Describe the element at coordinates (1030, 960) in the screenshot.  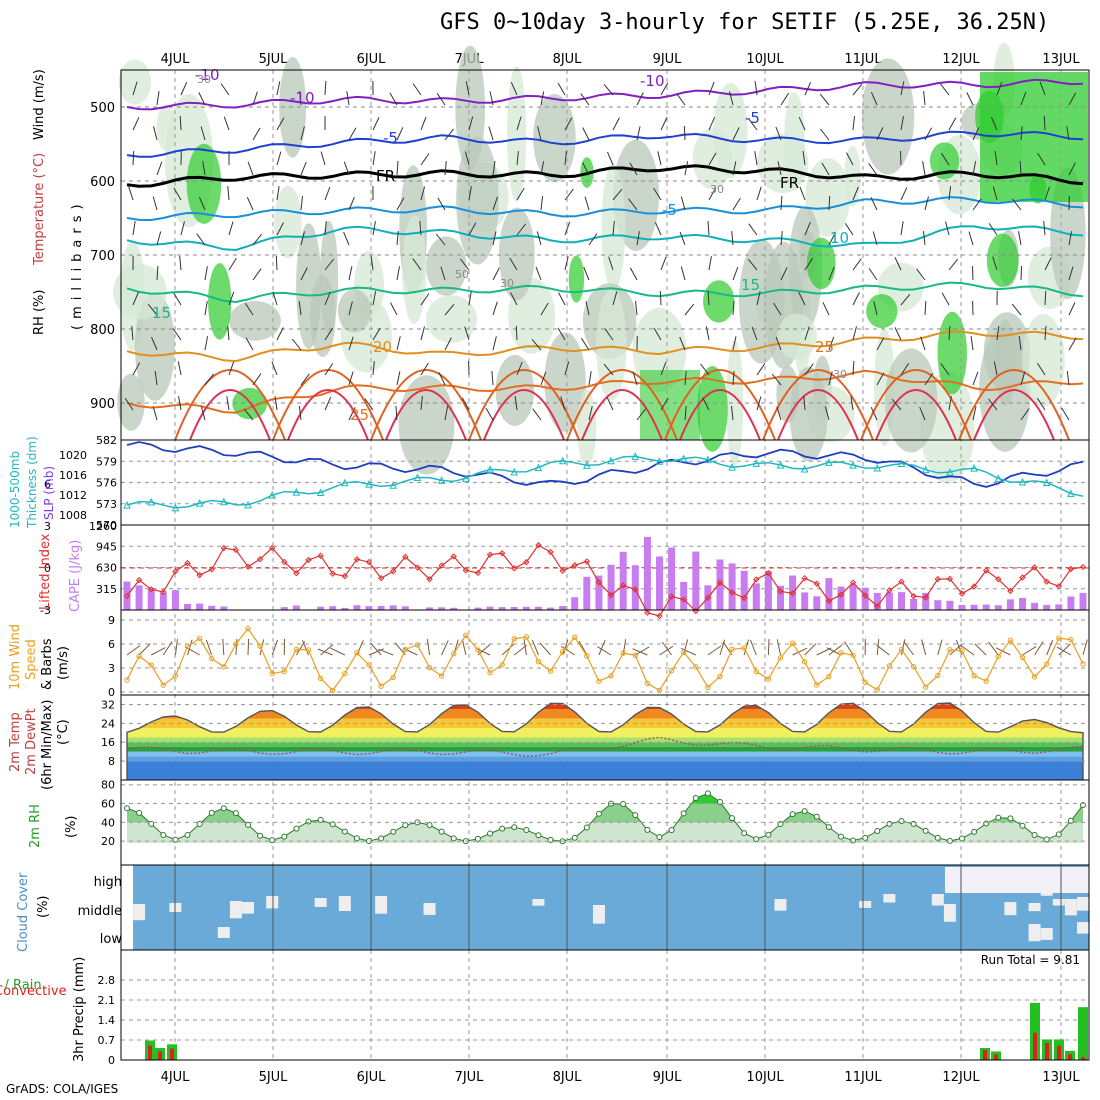
I see `run-total-label: Run Total = 9.81` at that location.